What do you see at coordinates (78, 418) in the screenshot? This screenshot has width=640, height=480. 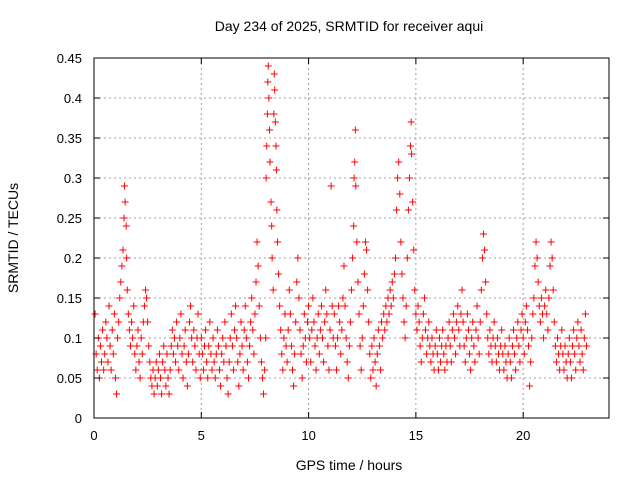 I see `y-tick-label: 0` at bounding box center [78, 418].